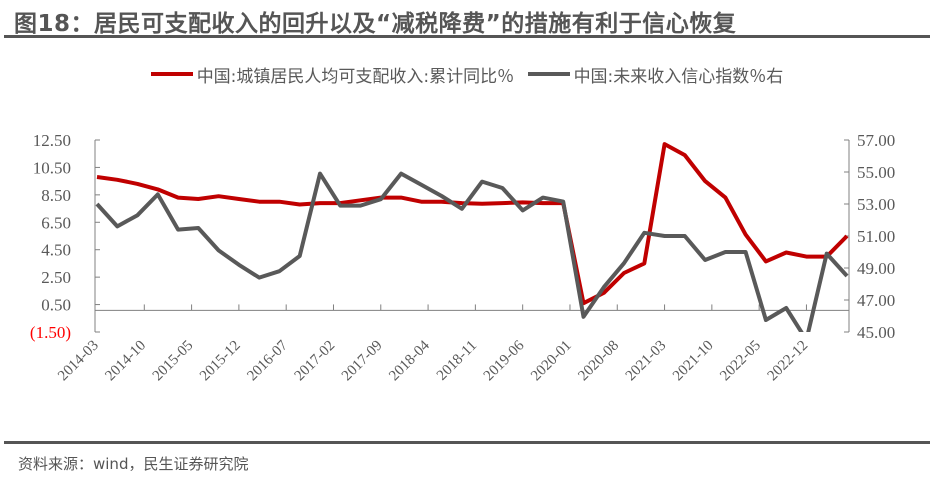 The width and height of the screenshot is (934, 480). I want to click on chart-title: 图18：居民可支配收入的回升以及“减税降费”的措施有利于信心恢复, so click(375, 24).